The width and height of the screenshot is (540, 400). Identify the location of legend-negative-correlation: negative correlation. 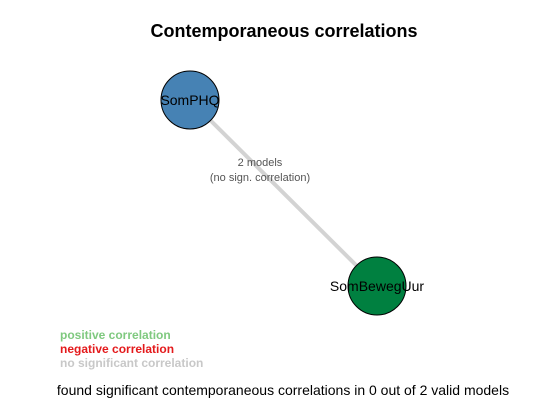
(117, 349).